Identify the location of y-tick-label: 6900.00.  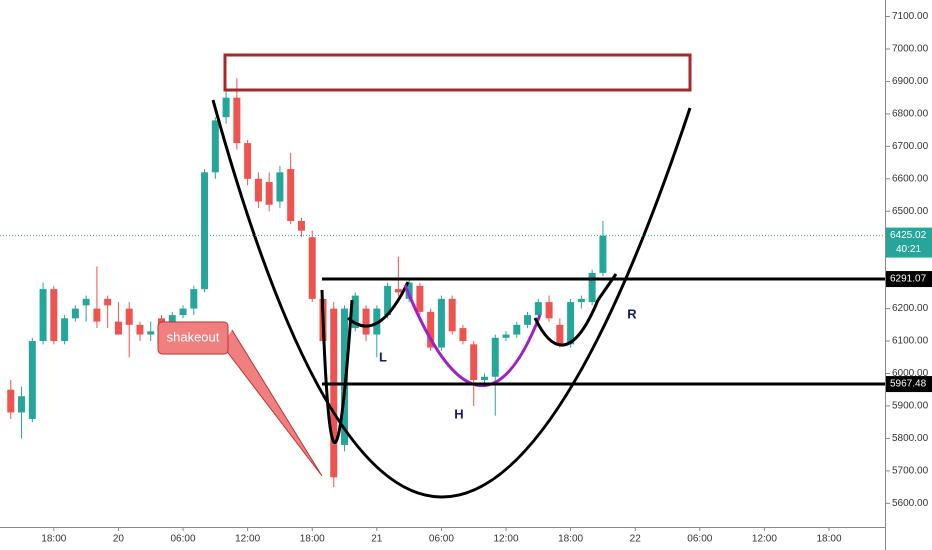
(910, 81).